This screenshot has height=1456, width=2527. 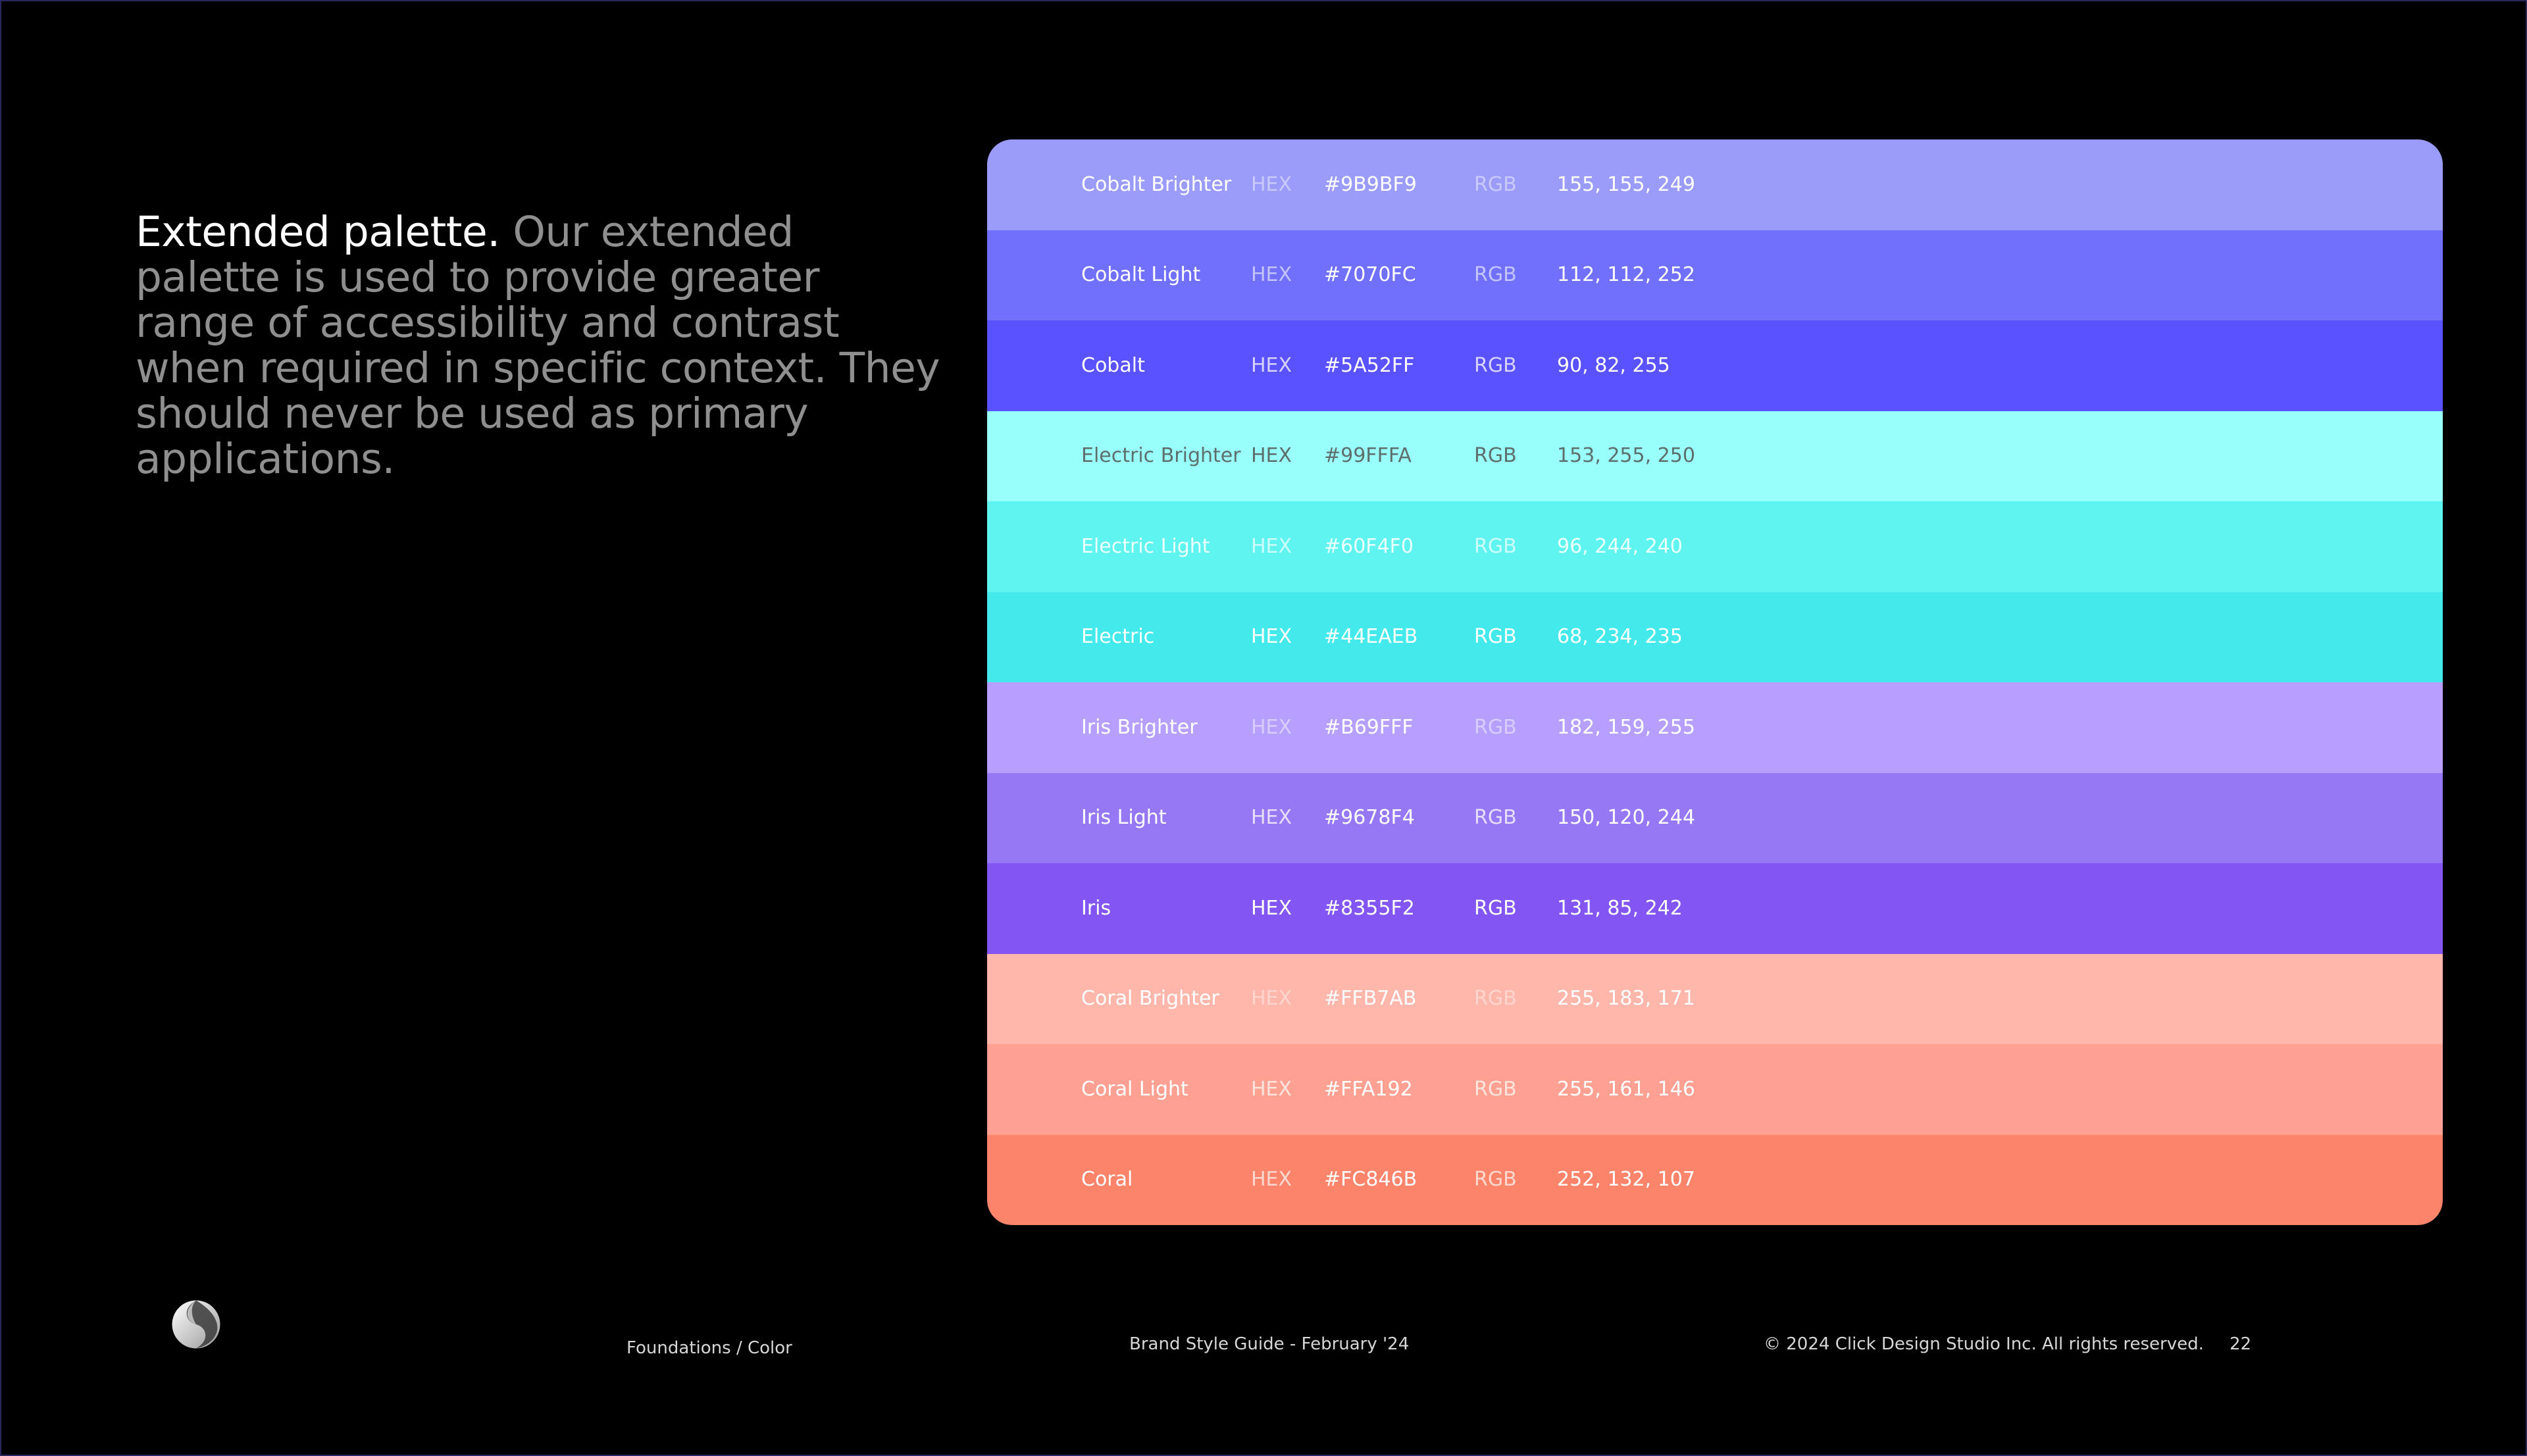 What do you see at coordinates (1613, 365) in the screenshot?
I see `rgb-value: 90, 82, 255` at bounding box center [1613, 365].